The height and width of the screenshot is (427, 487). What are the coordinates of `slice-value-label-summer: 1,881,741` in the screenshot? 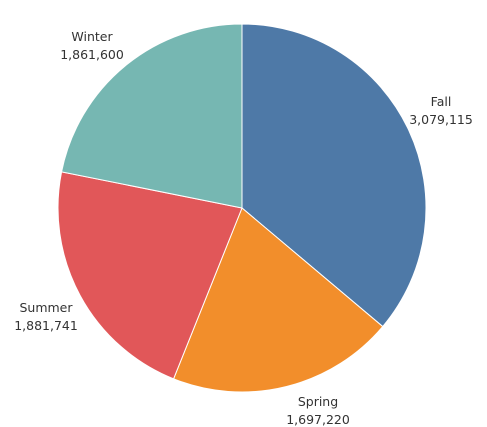 It's located at (46, 325).